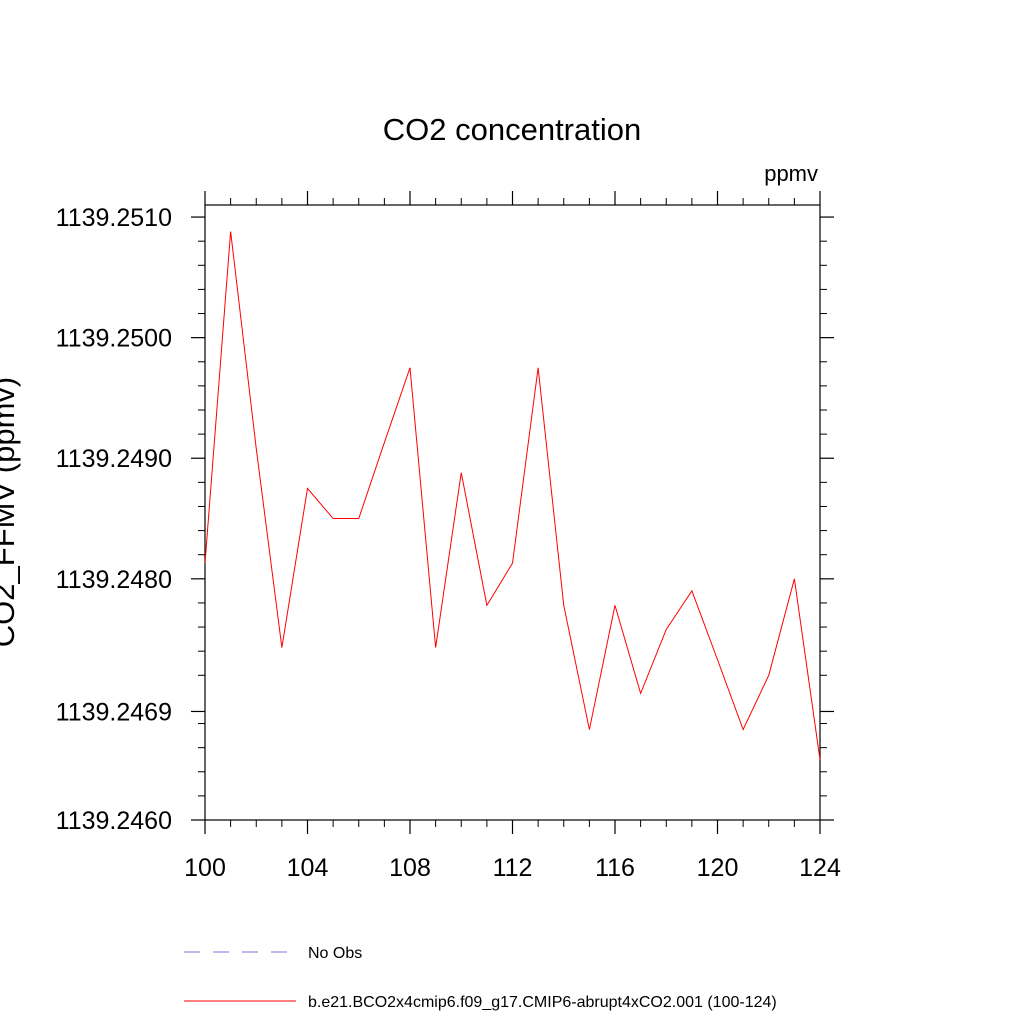  What do you see at coordinates (410, 868) in the screenshot?
I see `x-tick-label: 108` at bounding box center [410, 868].